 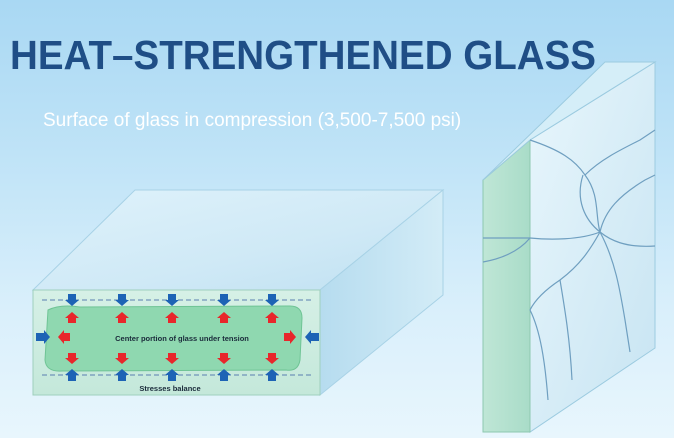 I want to click on stress-arrows, so click(x=177, y=337).